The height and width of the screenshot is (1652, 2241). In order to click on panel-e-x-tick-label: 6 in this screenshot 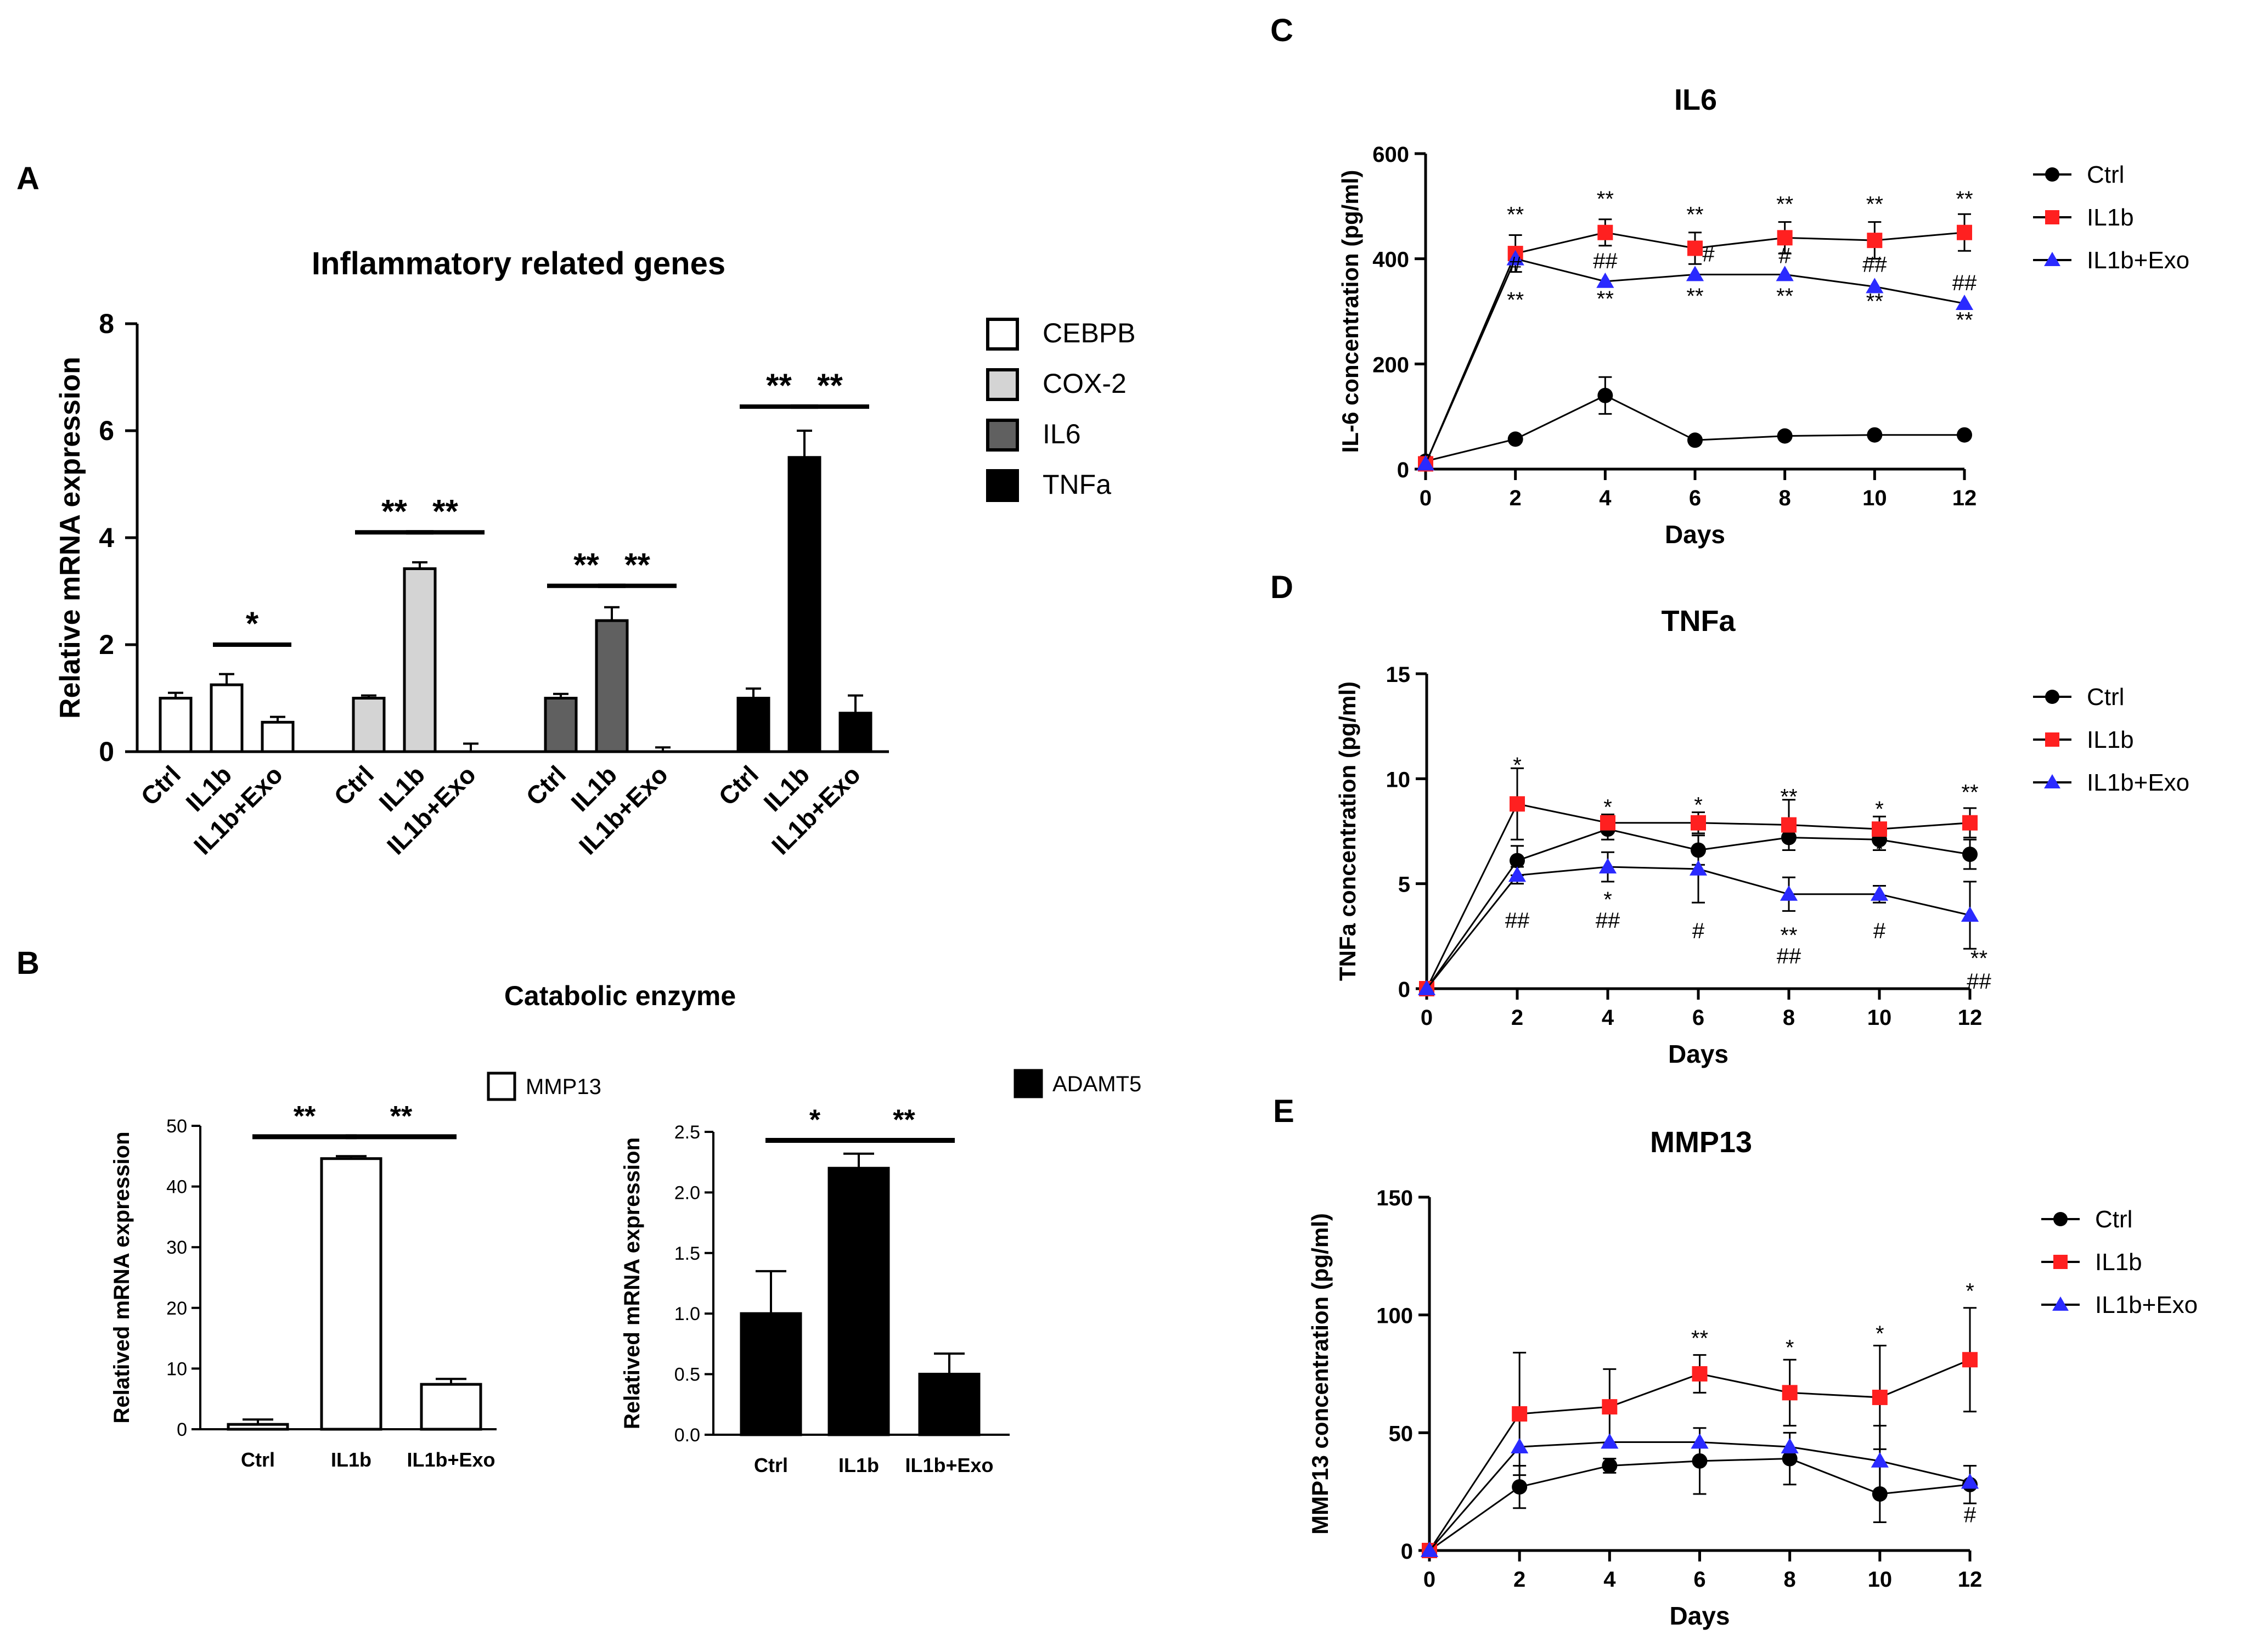, I will do `click(1699, 1580)`.